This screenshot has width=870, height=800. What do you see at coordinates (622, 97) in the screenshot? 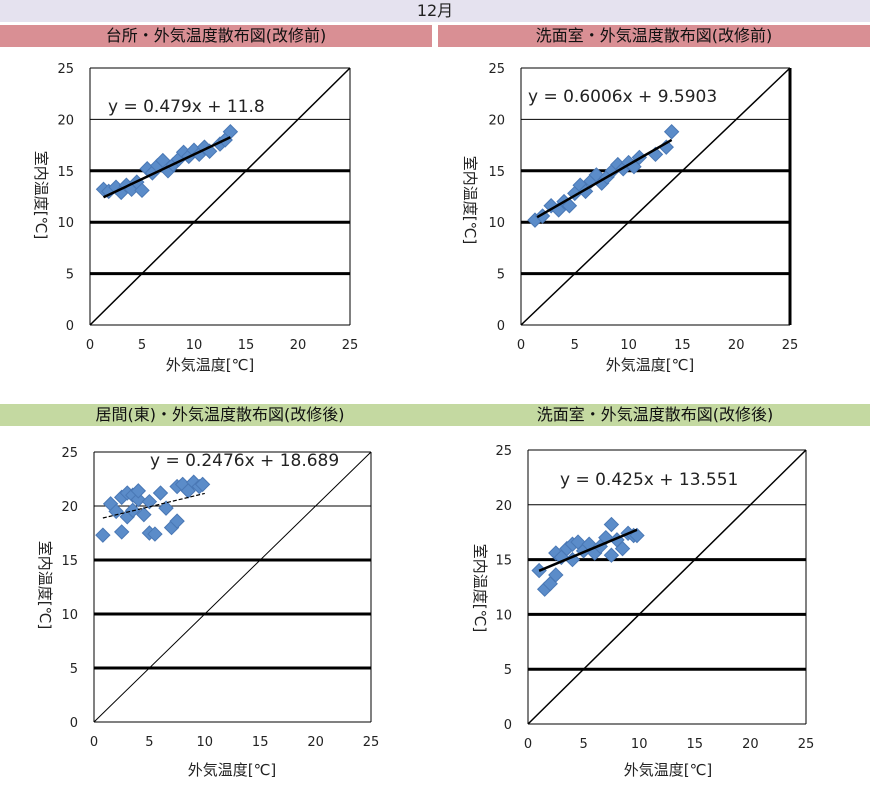
I see `trendline-equation: y = 0.6006x + 9.5903` at bounding box center [622, 97].